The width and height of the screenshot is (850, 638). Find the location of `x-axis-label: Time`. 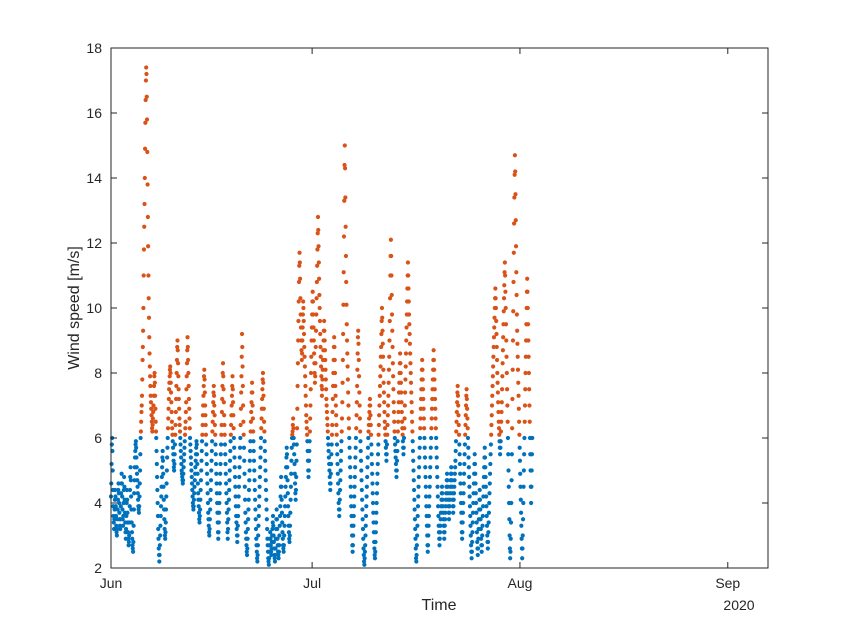

x-axis-label: Time is located at coordinates (439, 605).